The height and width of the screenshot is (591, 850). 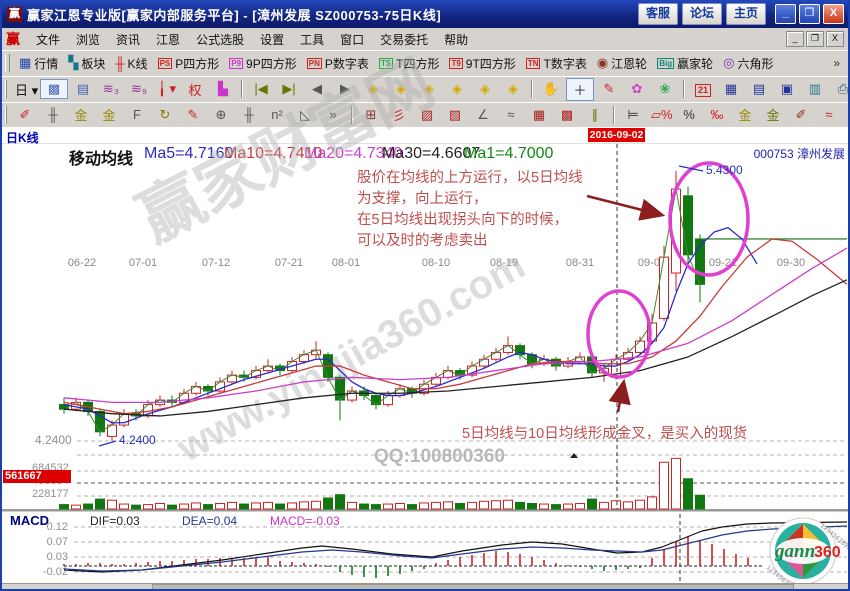 What do you see at coordinates (353, 153) in the screenshot?
I see `ma20-label: Ma20=4.7340` at bounding box center [353, 153].